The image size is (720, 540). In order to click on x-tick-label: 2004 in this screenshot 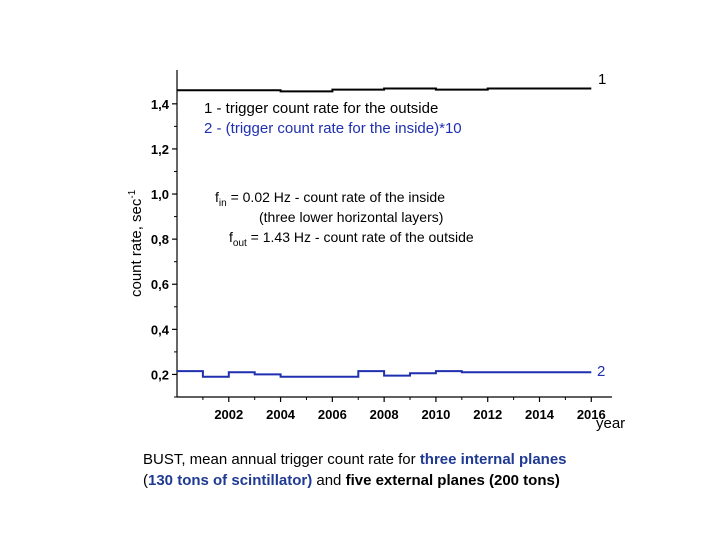, I will do `click(281, 414)`.